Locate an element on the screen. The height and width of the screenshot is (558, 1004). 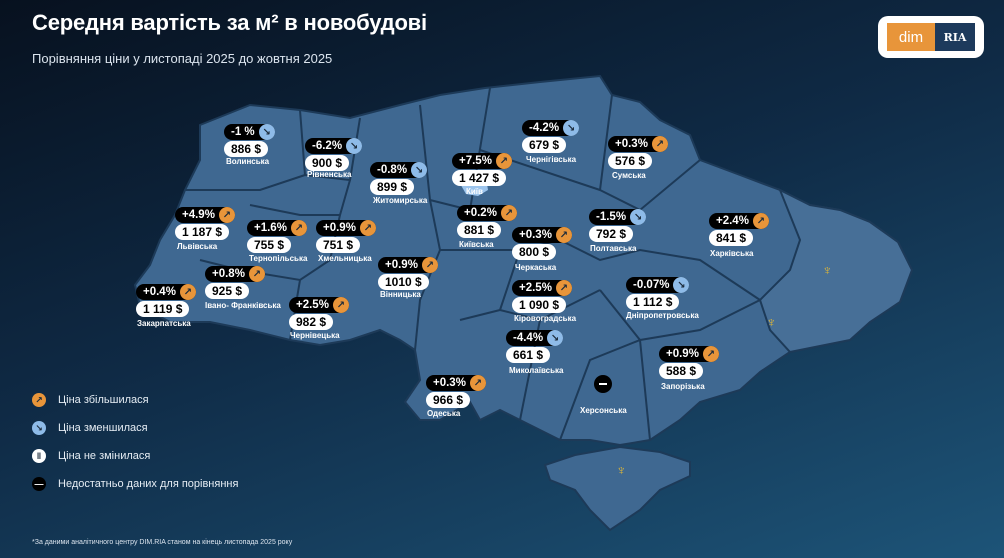
trident-icon: ♆ is located at coordinates (771, 322).